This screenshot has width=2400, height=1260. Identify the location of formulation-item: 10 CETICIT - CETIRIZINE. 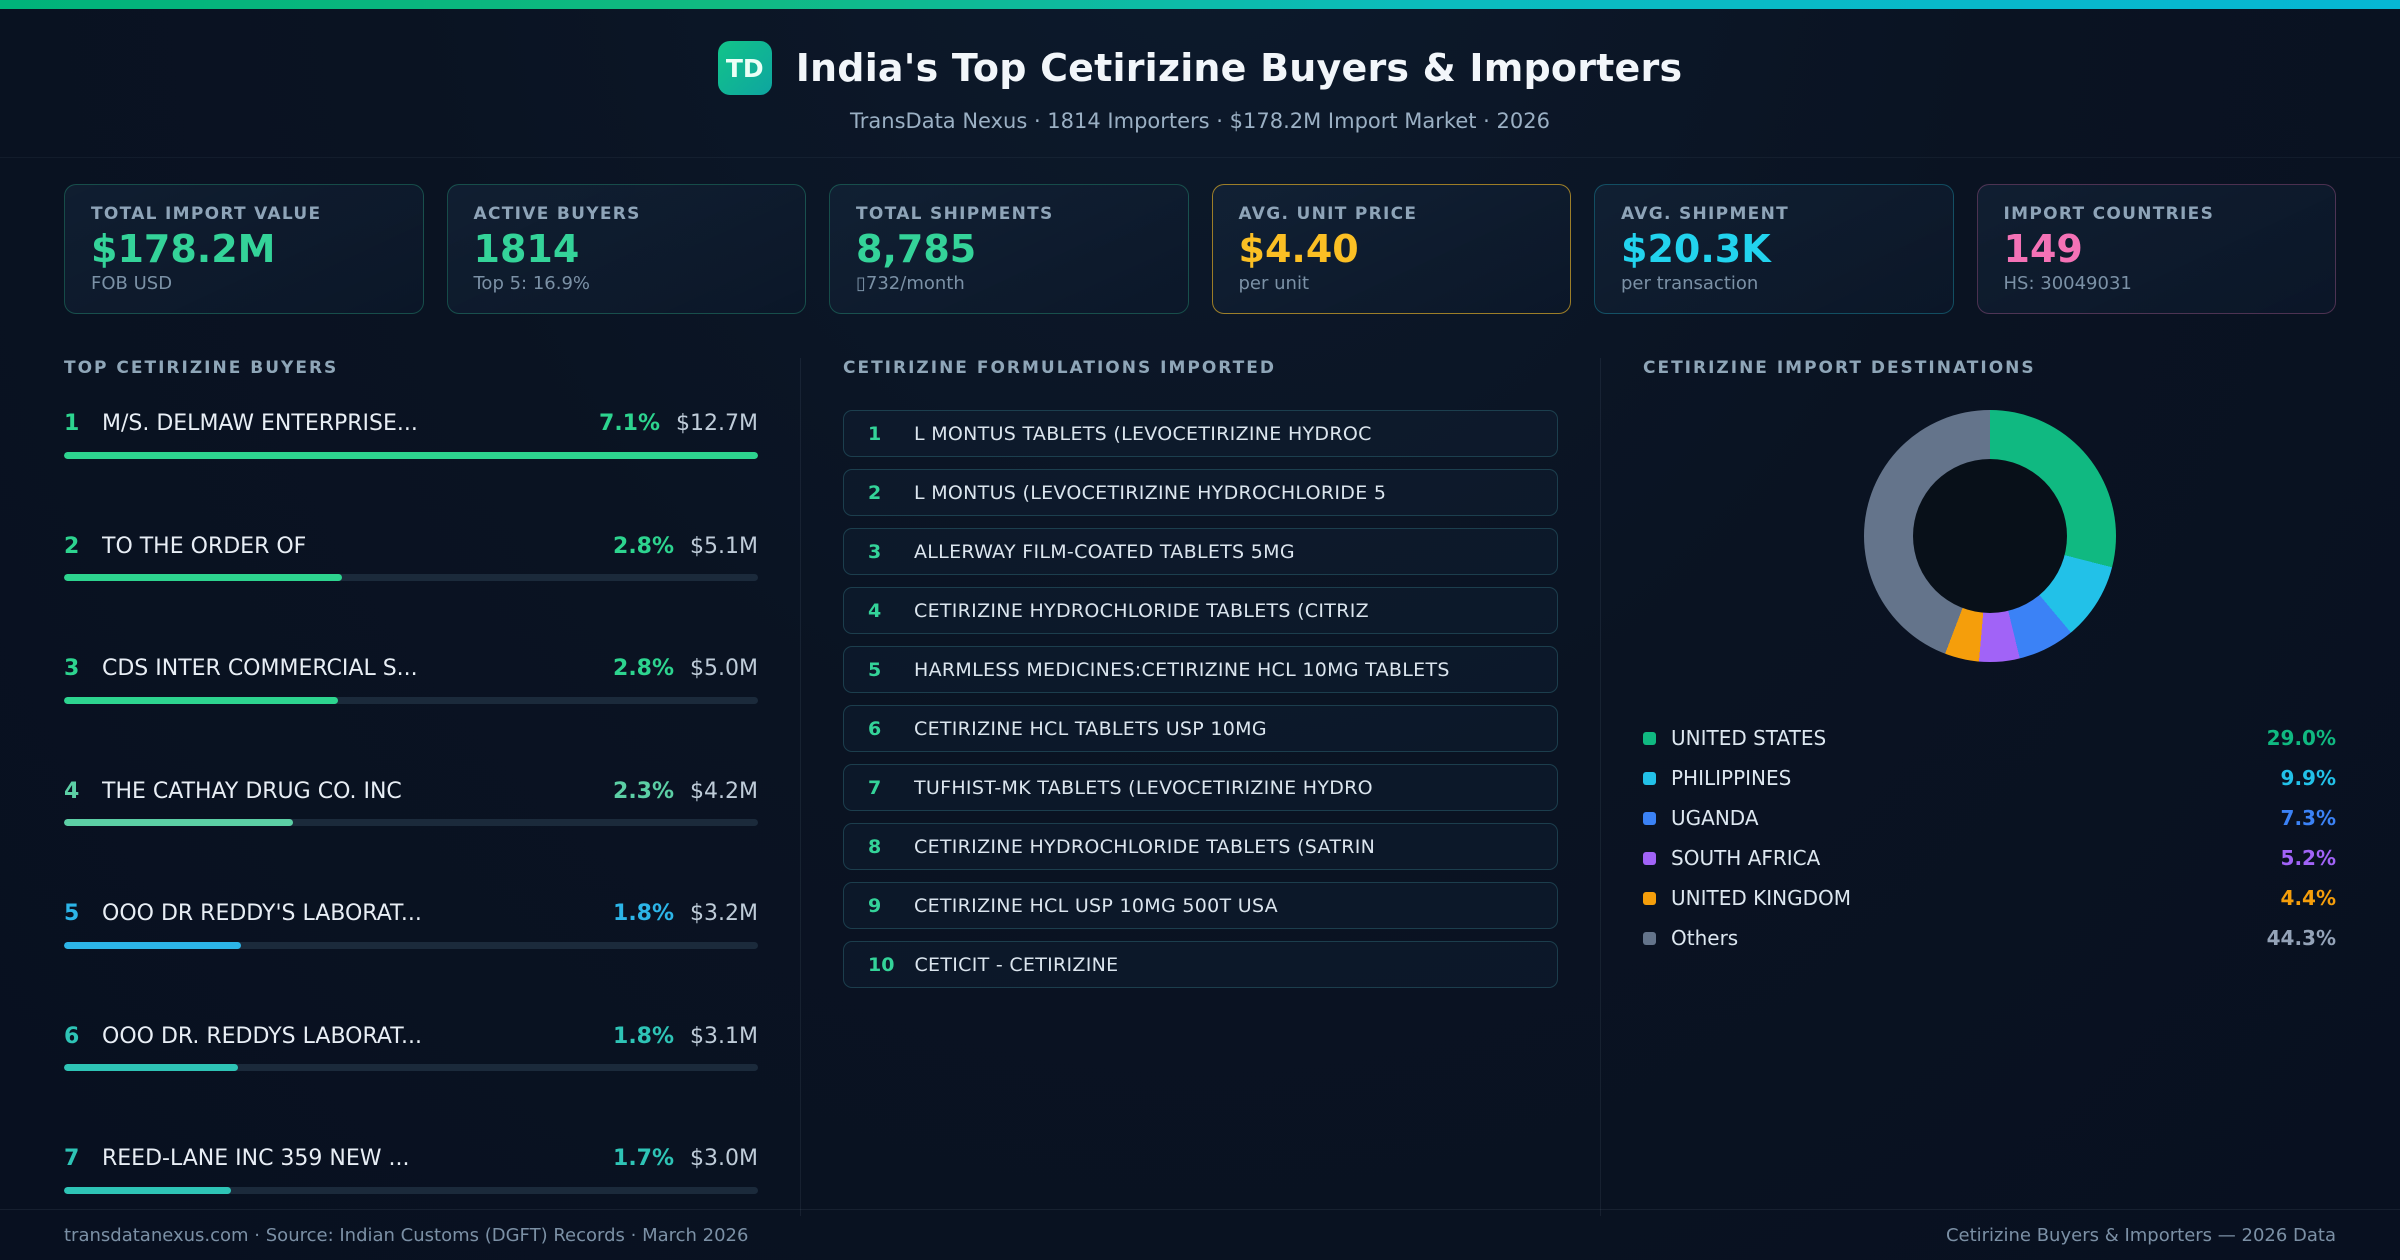
(1200, 964).